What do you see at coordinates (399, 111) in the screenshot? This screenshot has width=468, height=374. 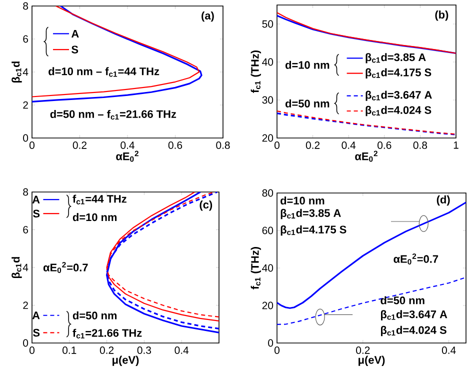 I see `legend-label: β$_{c1}$d=4.024 S` at bounding box center [399, 111].